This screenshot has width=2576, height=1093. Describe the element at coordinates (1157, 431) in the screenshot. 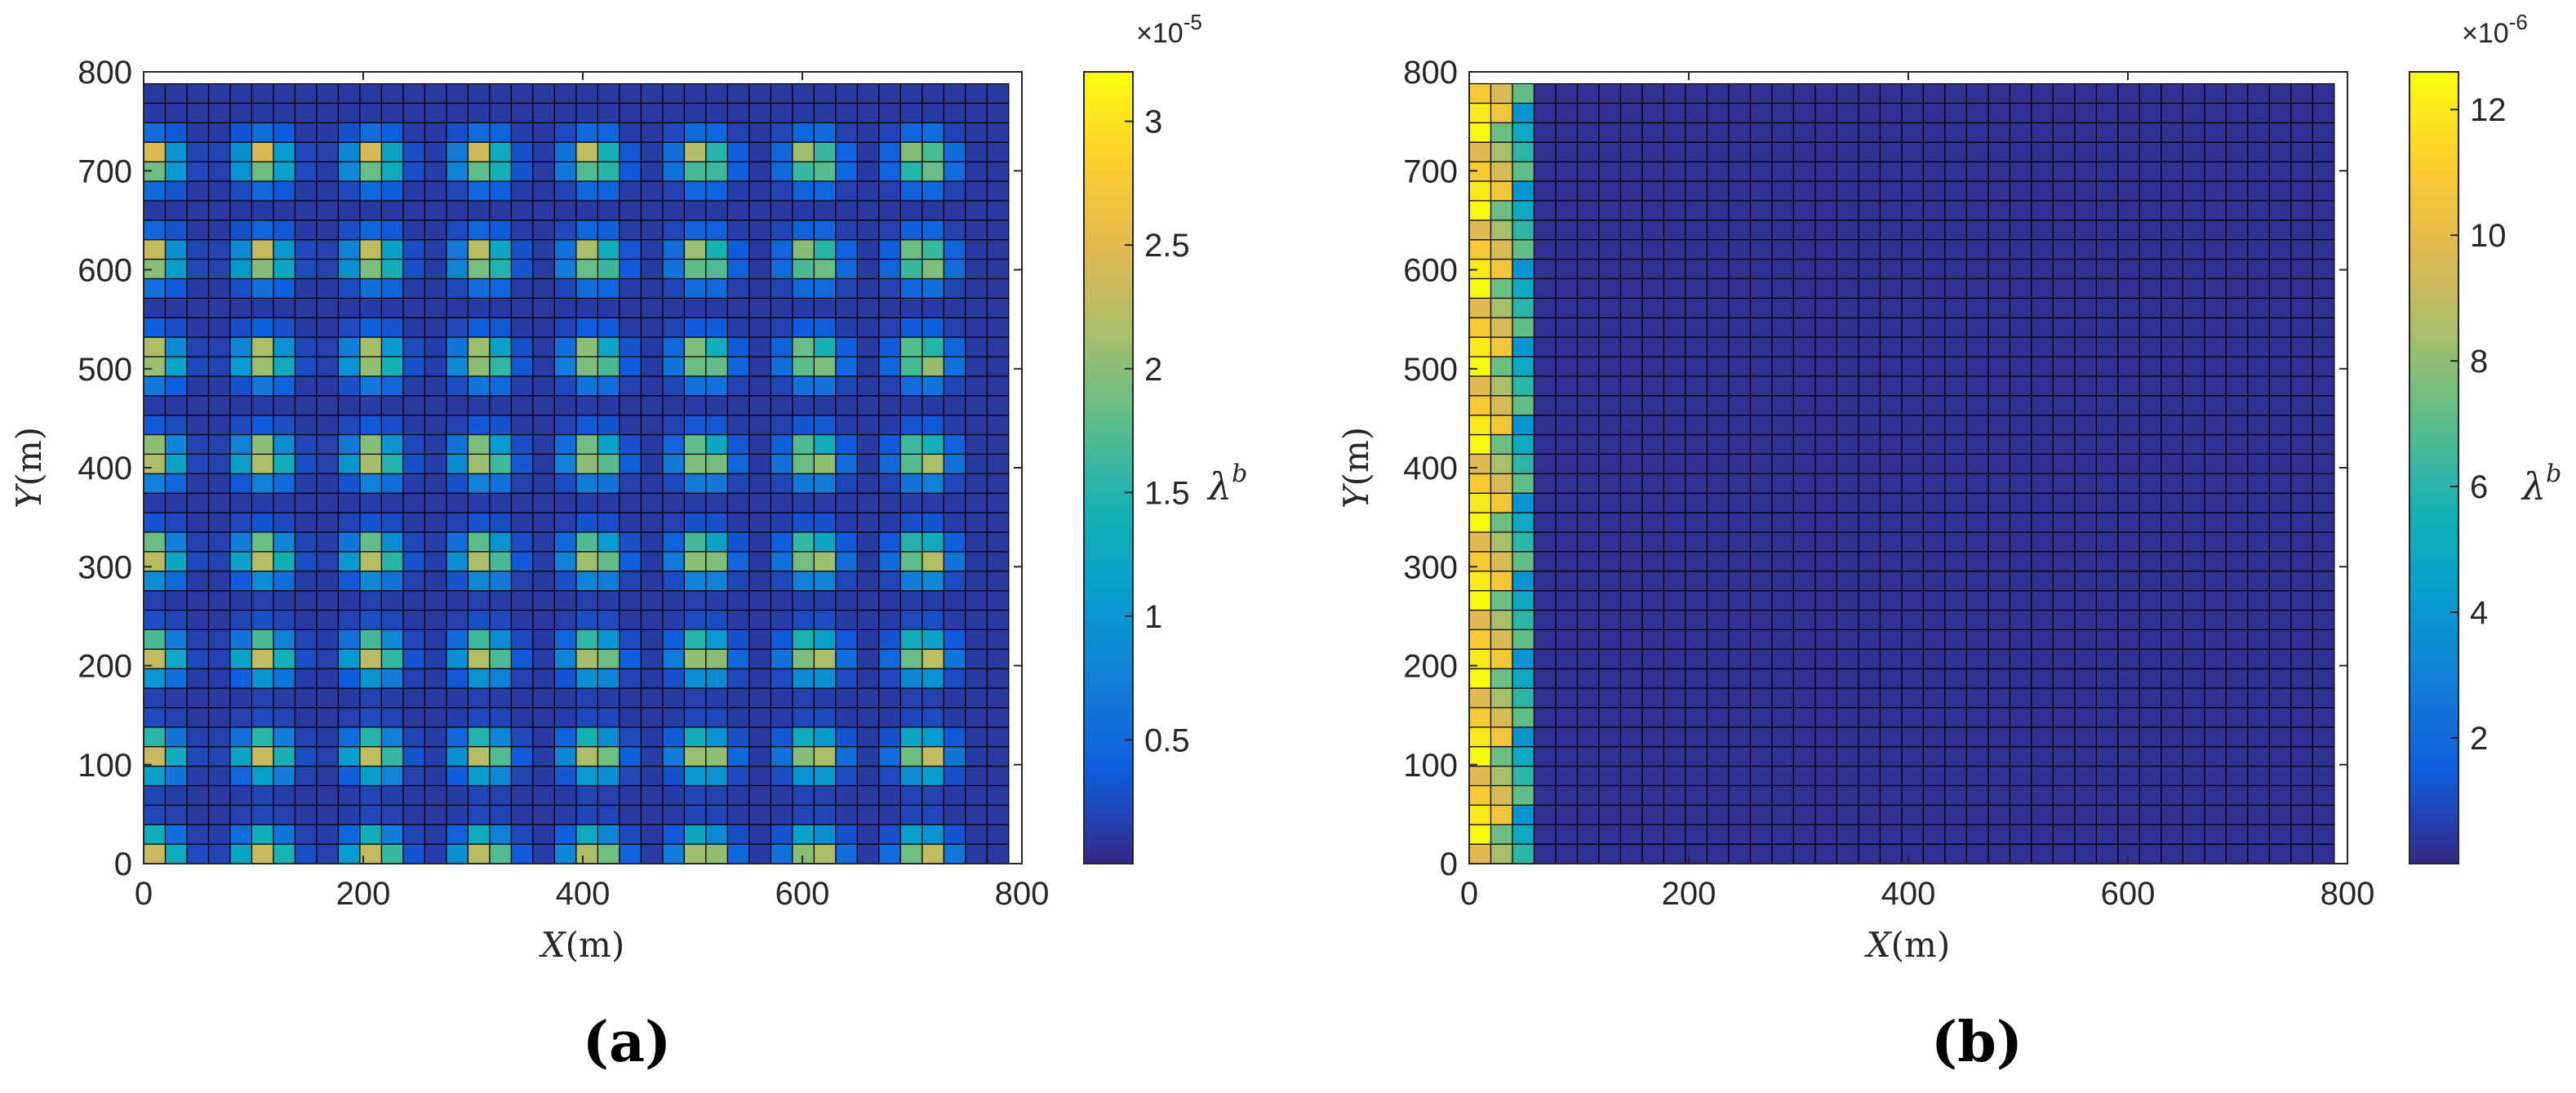

I see `colorbar-ticks-a: 0.511.522.53` at that location.